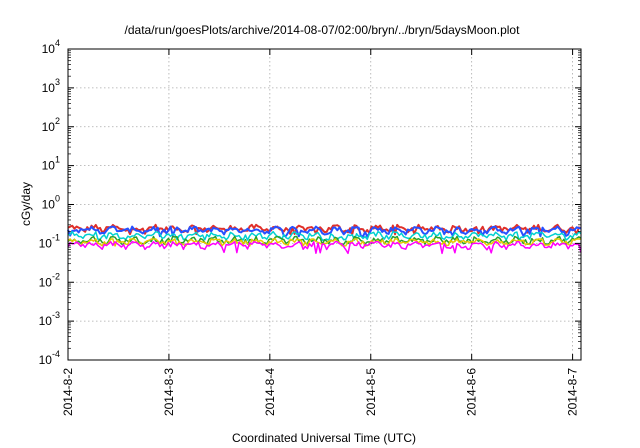 This screenshot has width=640, height=448. What do you see at coordinates (51, 125) in the screenshot?
I see `y-tick-label: 10²` at bounding box center [51, 125].